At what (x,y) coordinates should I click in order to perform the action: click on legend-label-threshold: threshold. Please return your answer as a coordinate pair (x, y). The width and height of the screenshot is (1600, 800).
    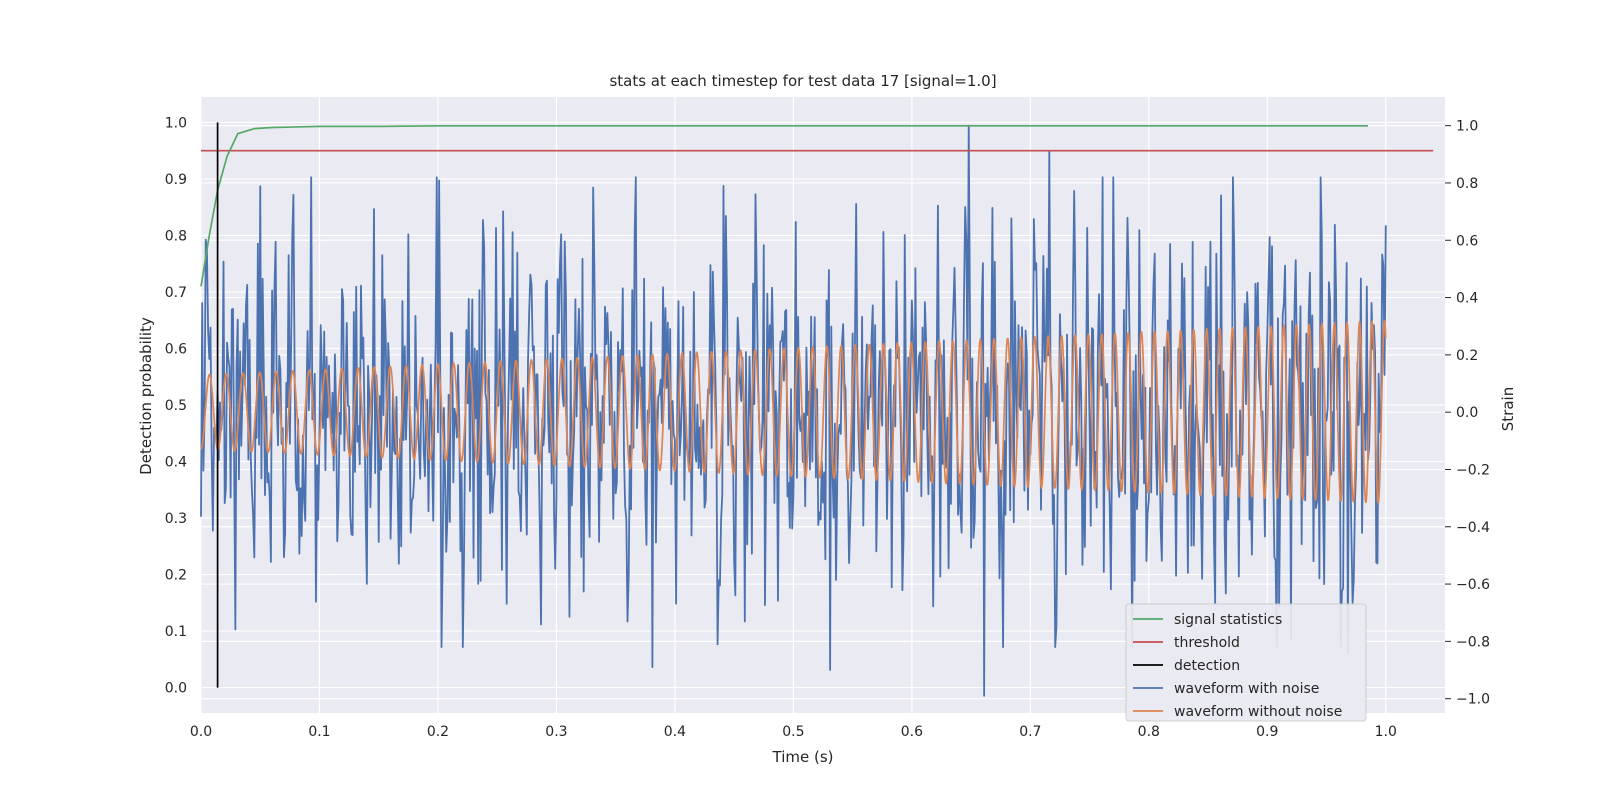
    Looking at the image, I should click on (1207, 643).